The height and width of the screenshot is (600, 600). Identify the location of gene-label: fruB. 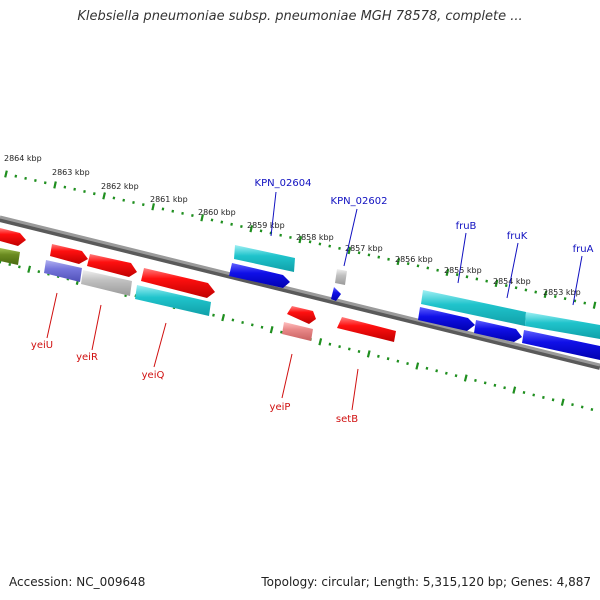
(466, 226).